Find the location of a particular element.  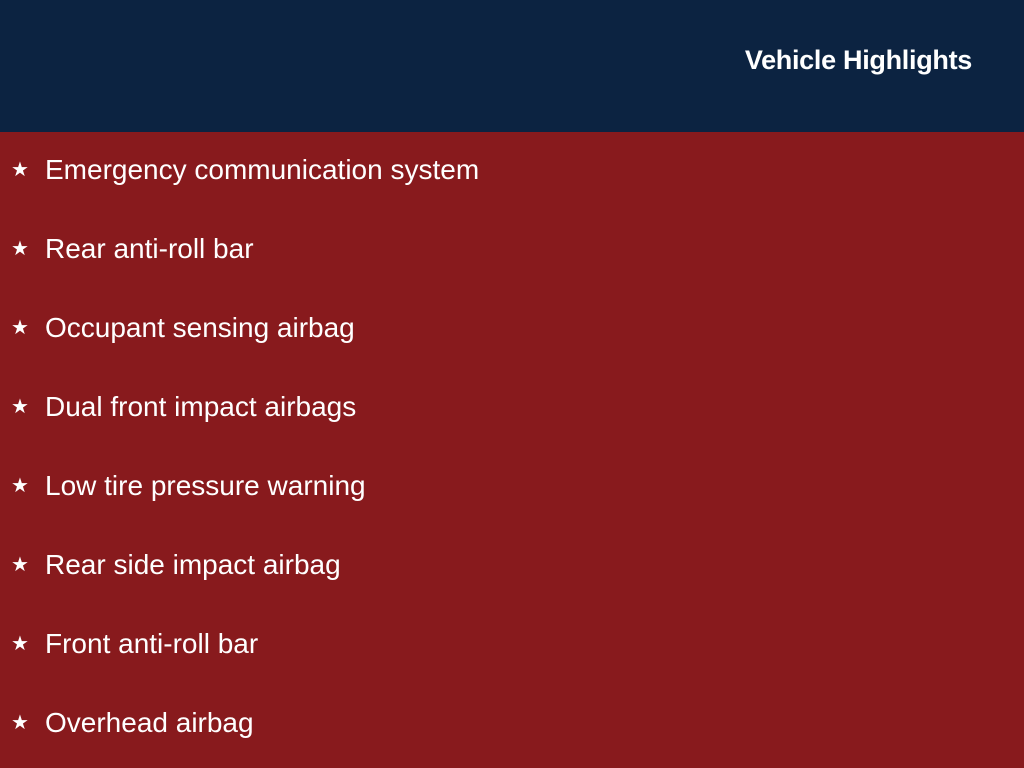

highlight-label: Overhead airbag is located at coordinates (149, 722).